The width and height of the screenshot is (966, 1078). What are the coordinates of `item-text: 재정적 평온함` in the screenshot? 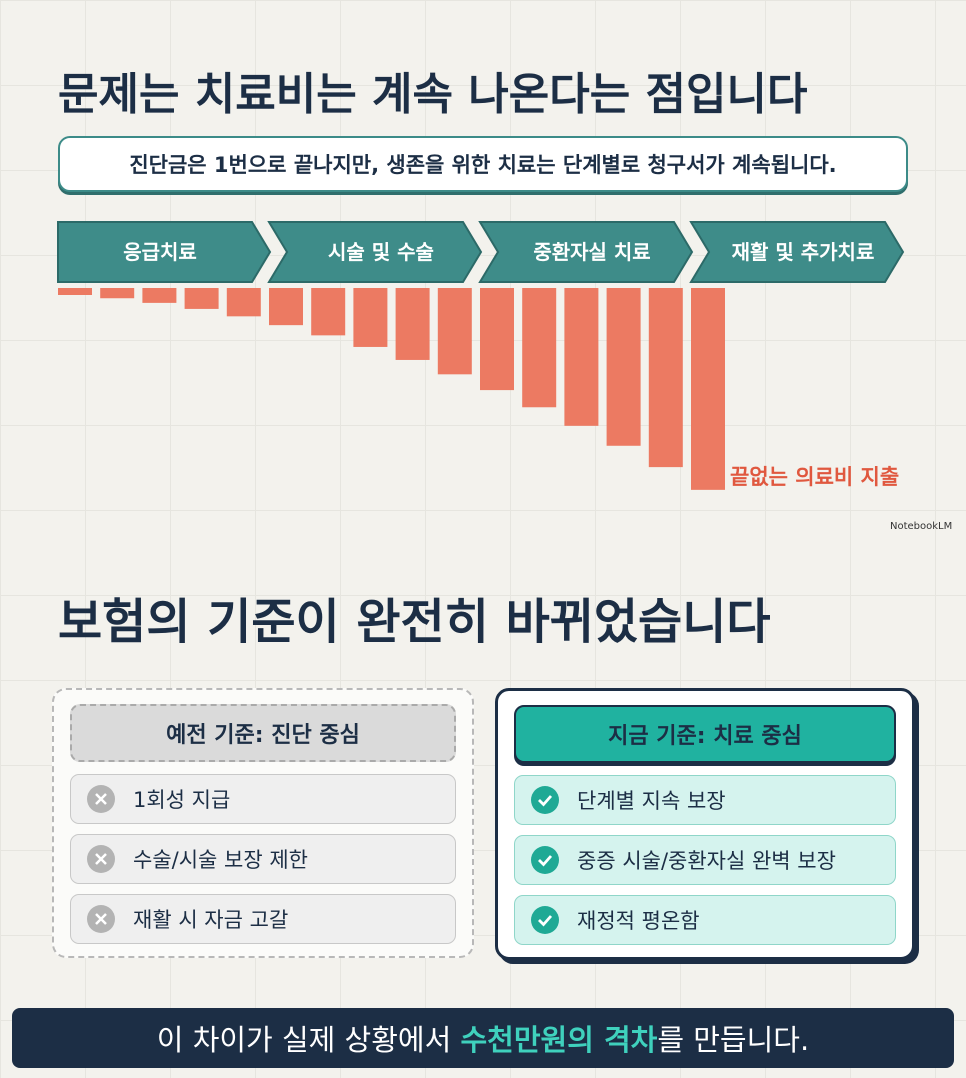 It's located at (638, 921).